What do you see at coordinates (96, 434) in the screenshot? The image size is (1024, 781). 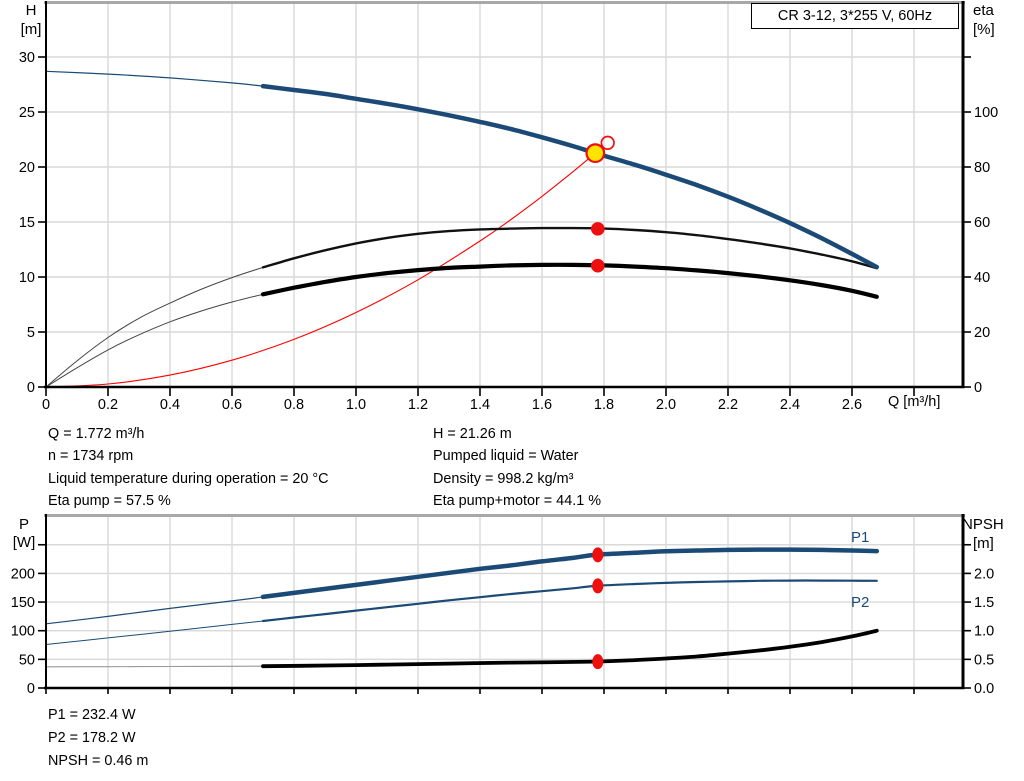 I see `info-flow: Q = 1.772 m³/h` at bounding box center [96, 434].